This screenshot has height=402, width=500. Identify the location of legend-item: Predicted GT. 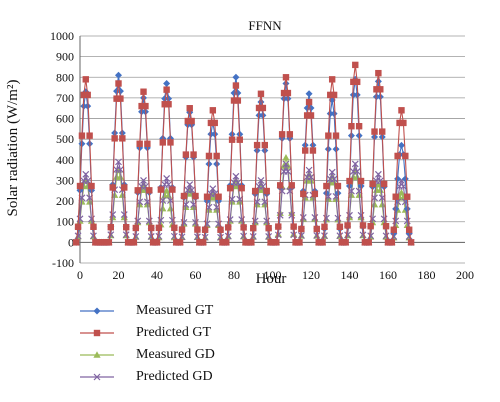
(180, 333).